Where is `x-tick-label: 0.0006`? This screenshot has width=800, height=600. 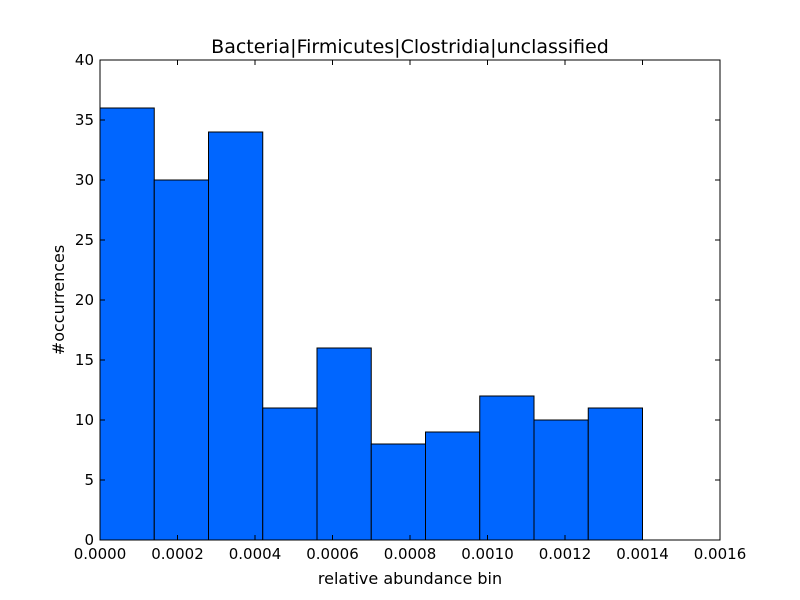 x-tick-label: 0.0006 is located at coordinates (332, 554).